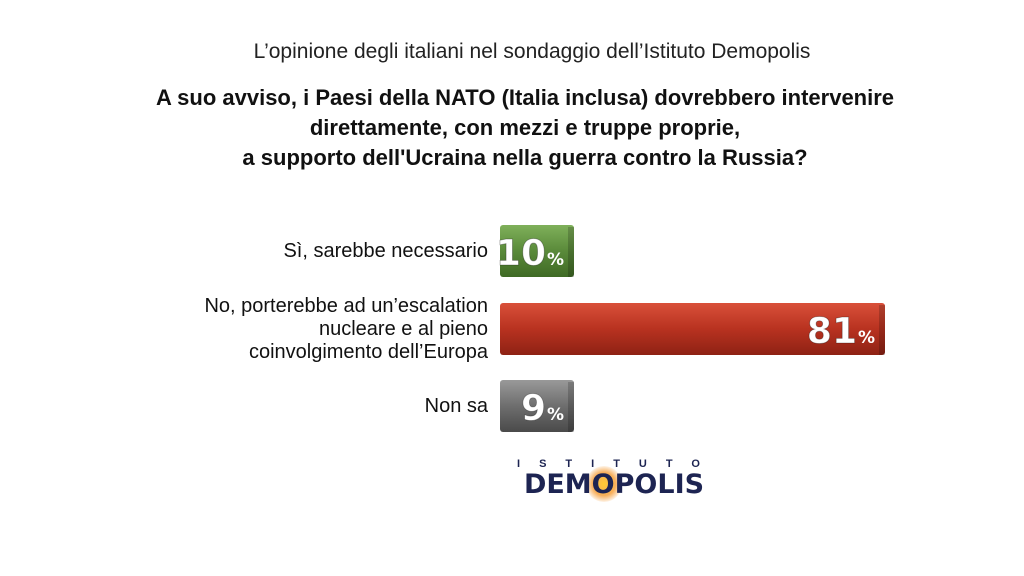 This screenshot has width=1024, height=576. Describe the element at coordinates (832, 331) in the screenshot. I see `value-label-1: 81` at that location.